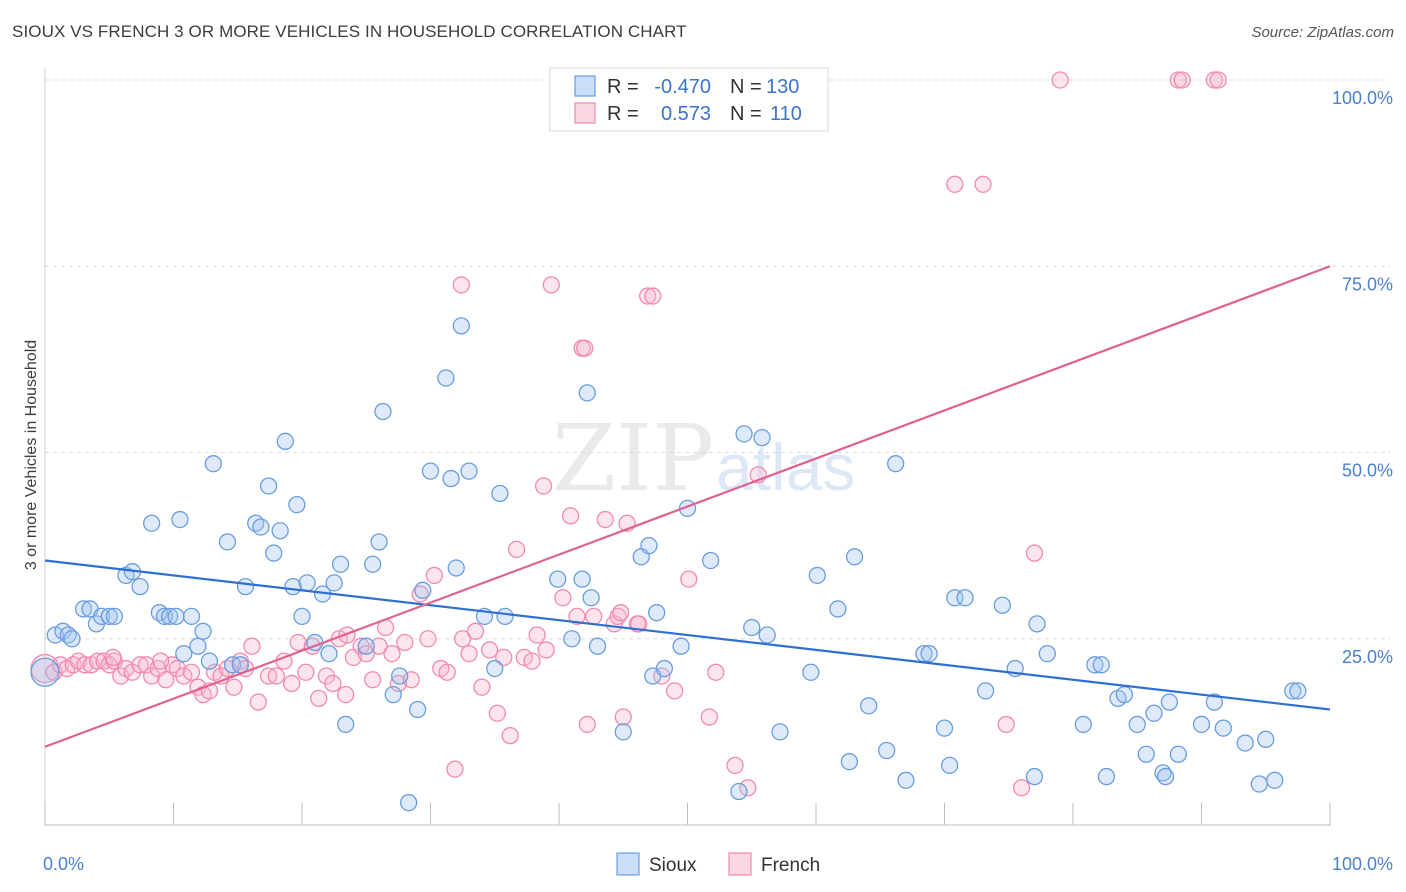 Image resolution: width=1406 pixels, height=892 pixels. I want to click on source-label: Source: ZipAtlas.com, so click(1322, 32).